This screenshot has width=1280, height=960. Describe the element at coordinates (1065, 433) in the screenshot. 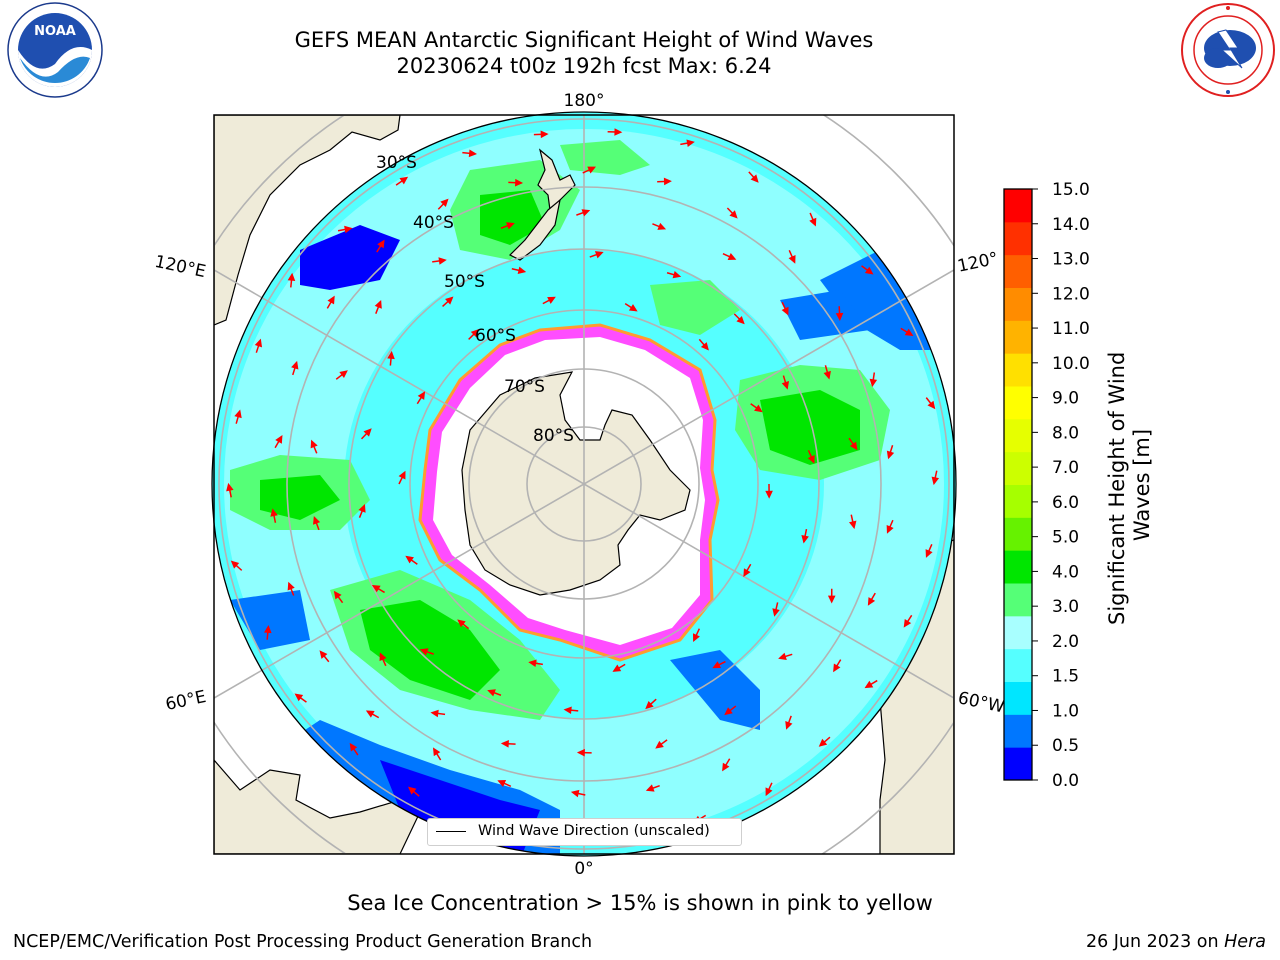

I see `colorbar-tick-label: 8.0` at that location.